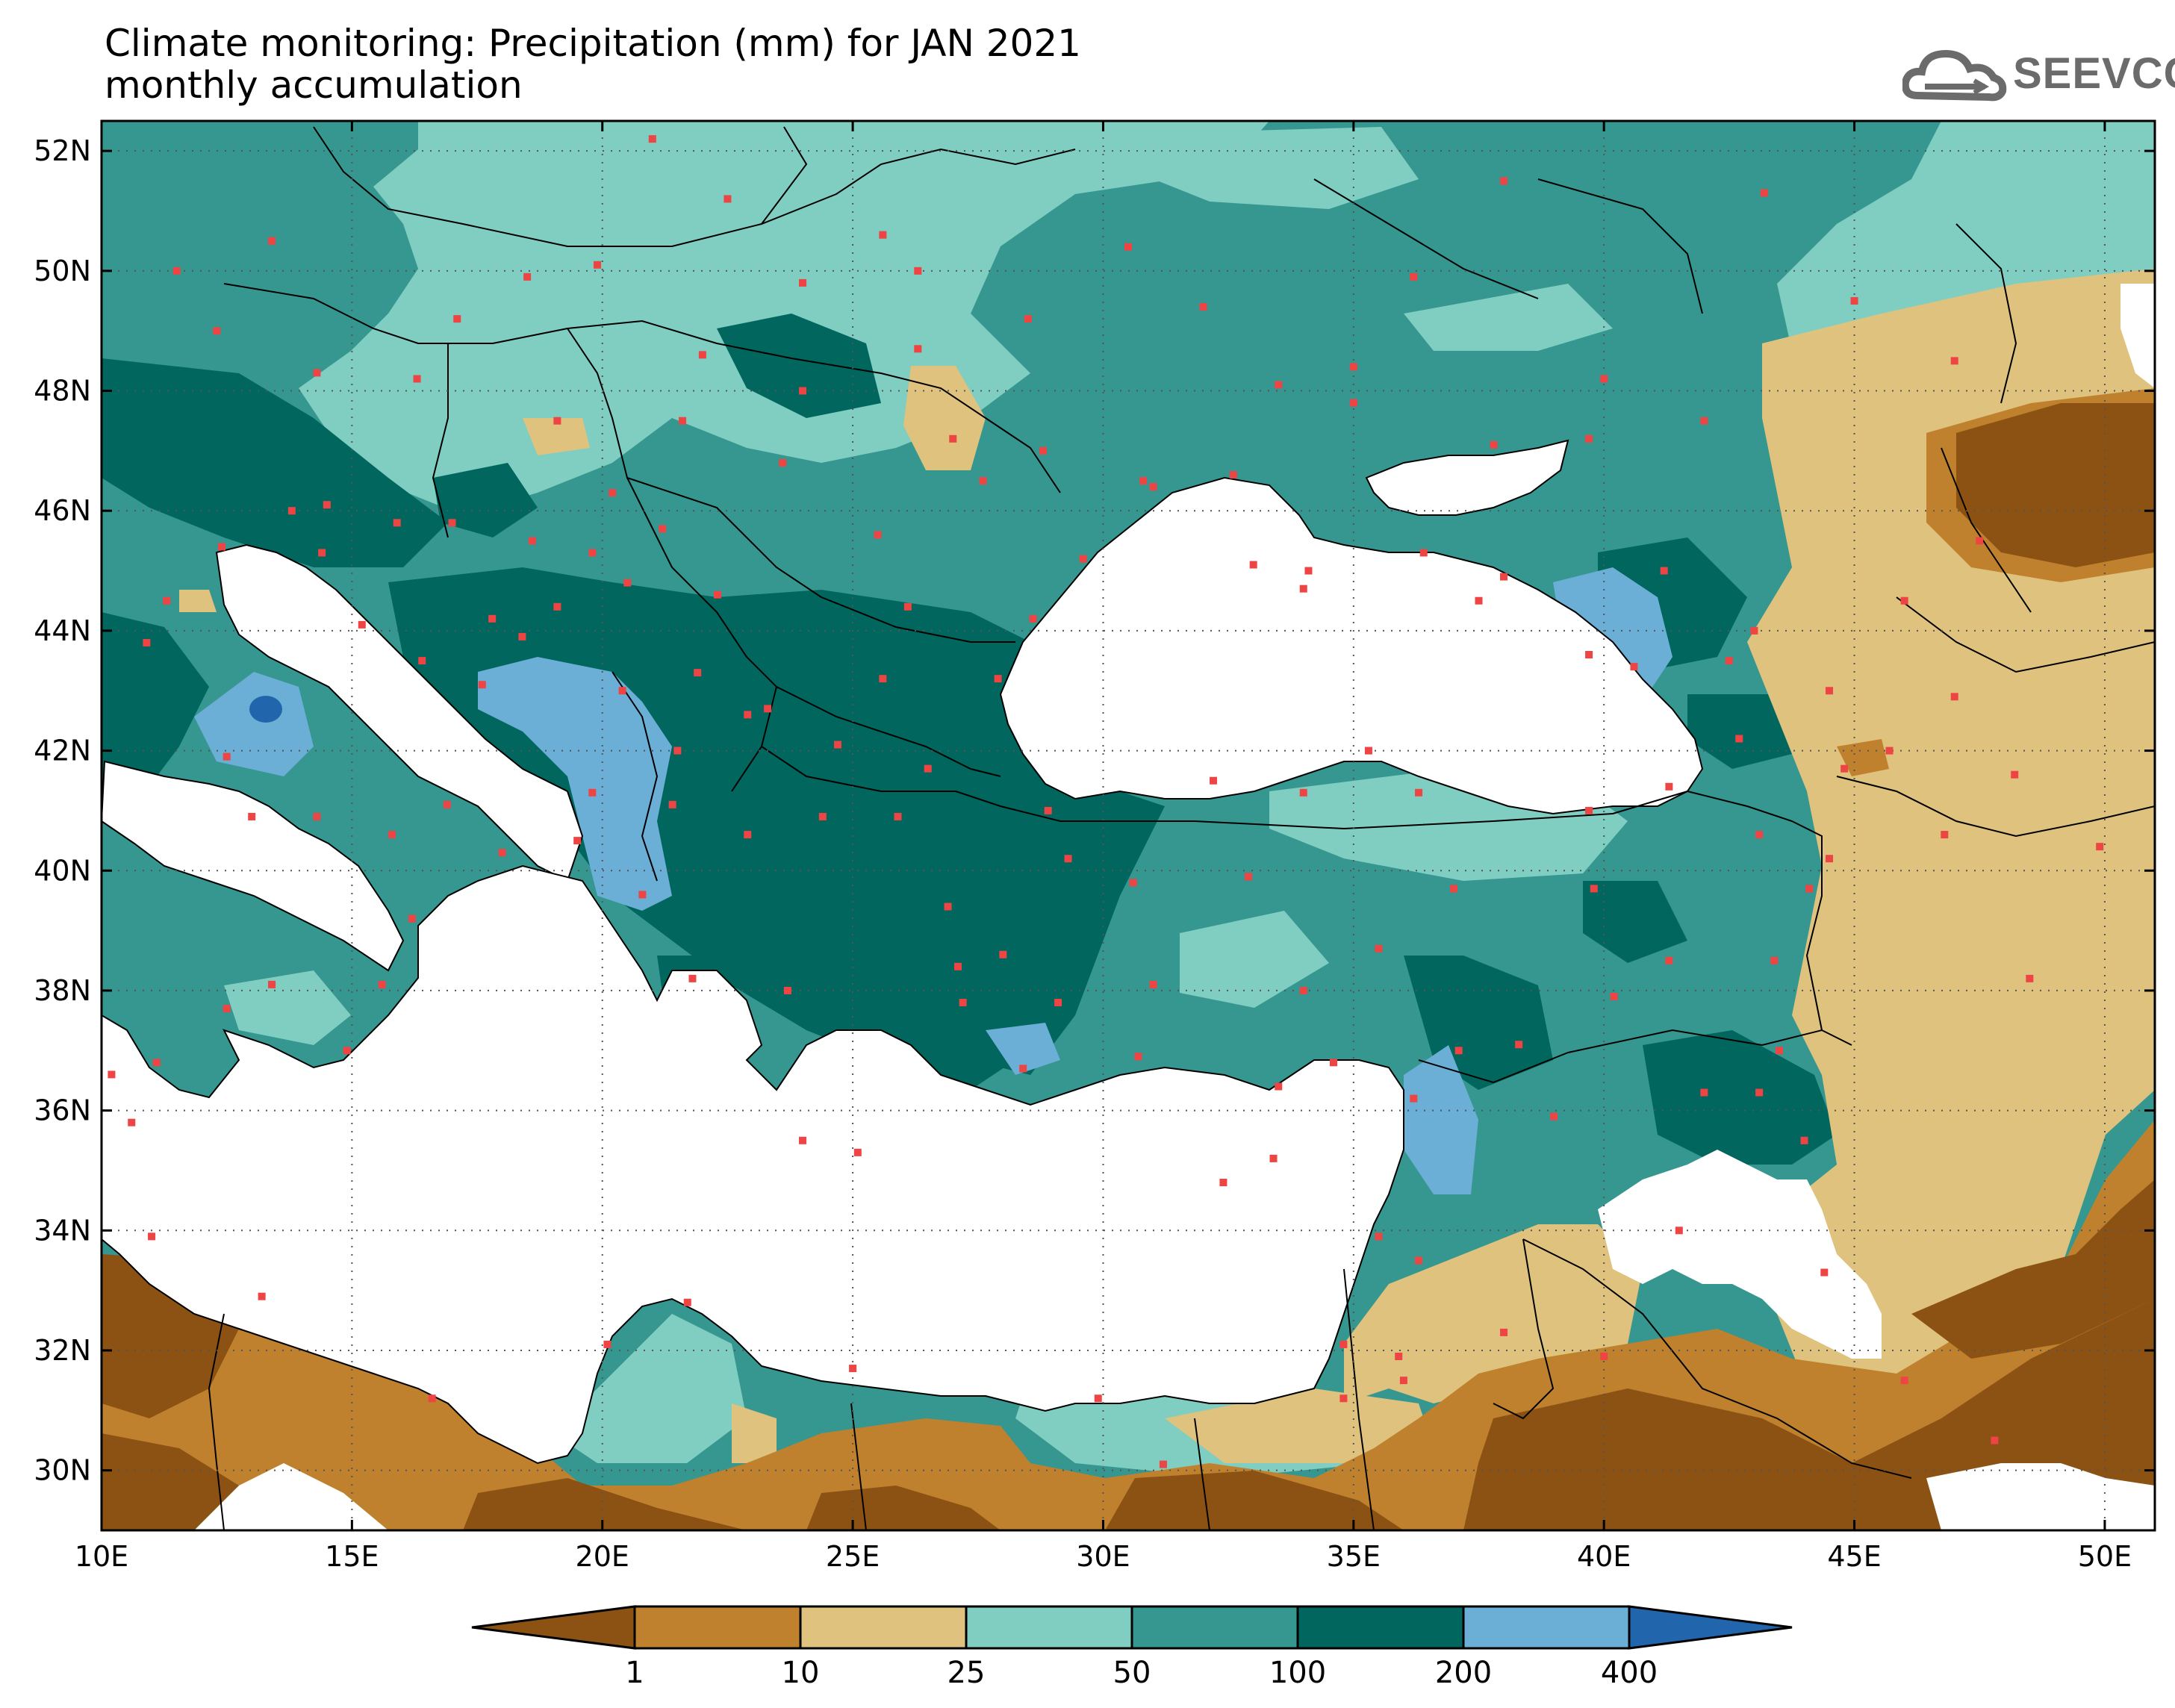 This screenshot has height=1708, width=2175. Describe the element at coordinates (853, 1556) in the screenshot. I see `x-tick-label: 25E` at that location.